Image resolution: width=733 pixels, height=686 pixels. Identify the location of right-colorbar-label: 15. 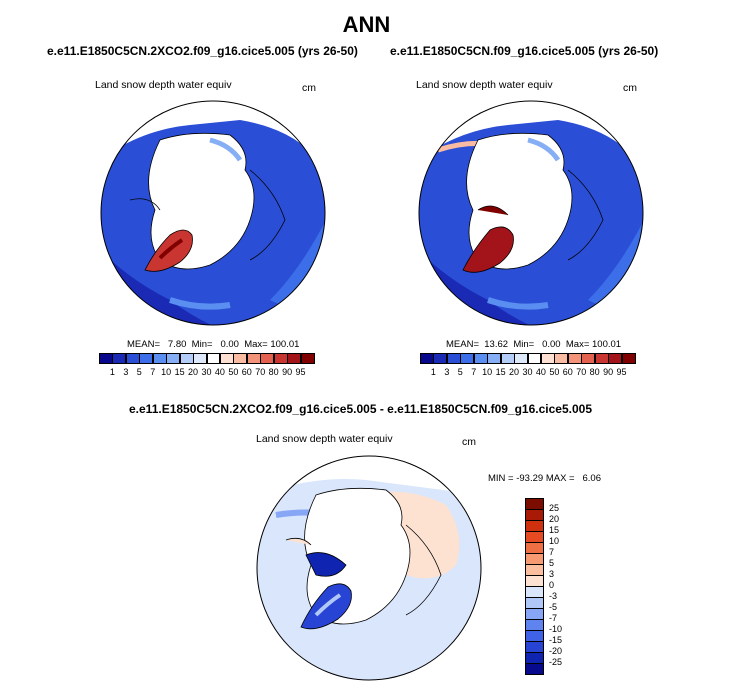
(500, 372).